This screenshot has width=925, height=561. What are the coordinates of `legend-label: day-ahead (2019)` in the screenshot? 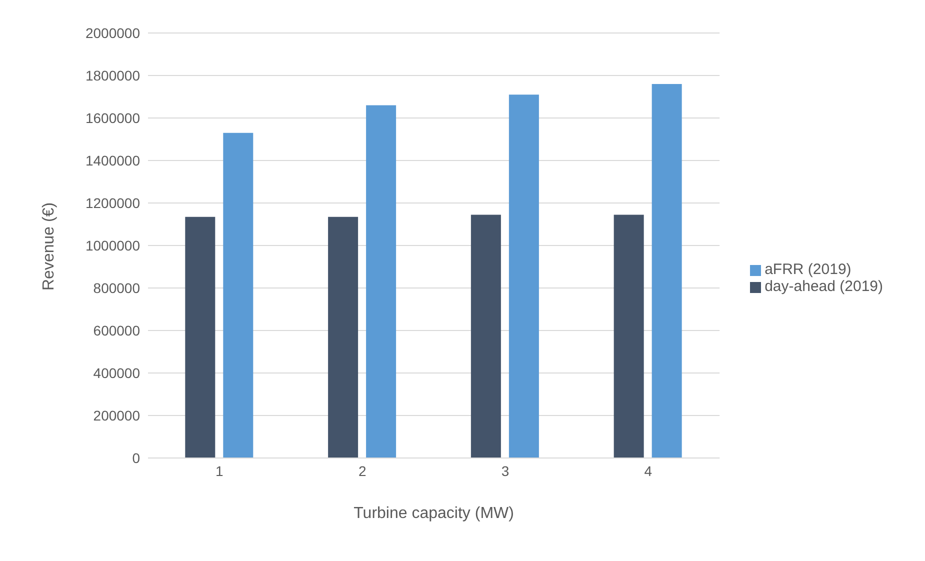 It's located at (823, 286).